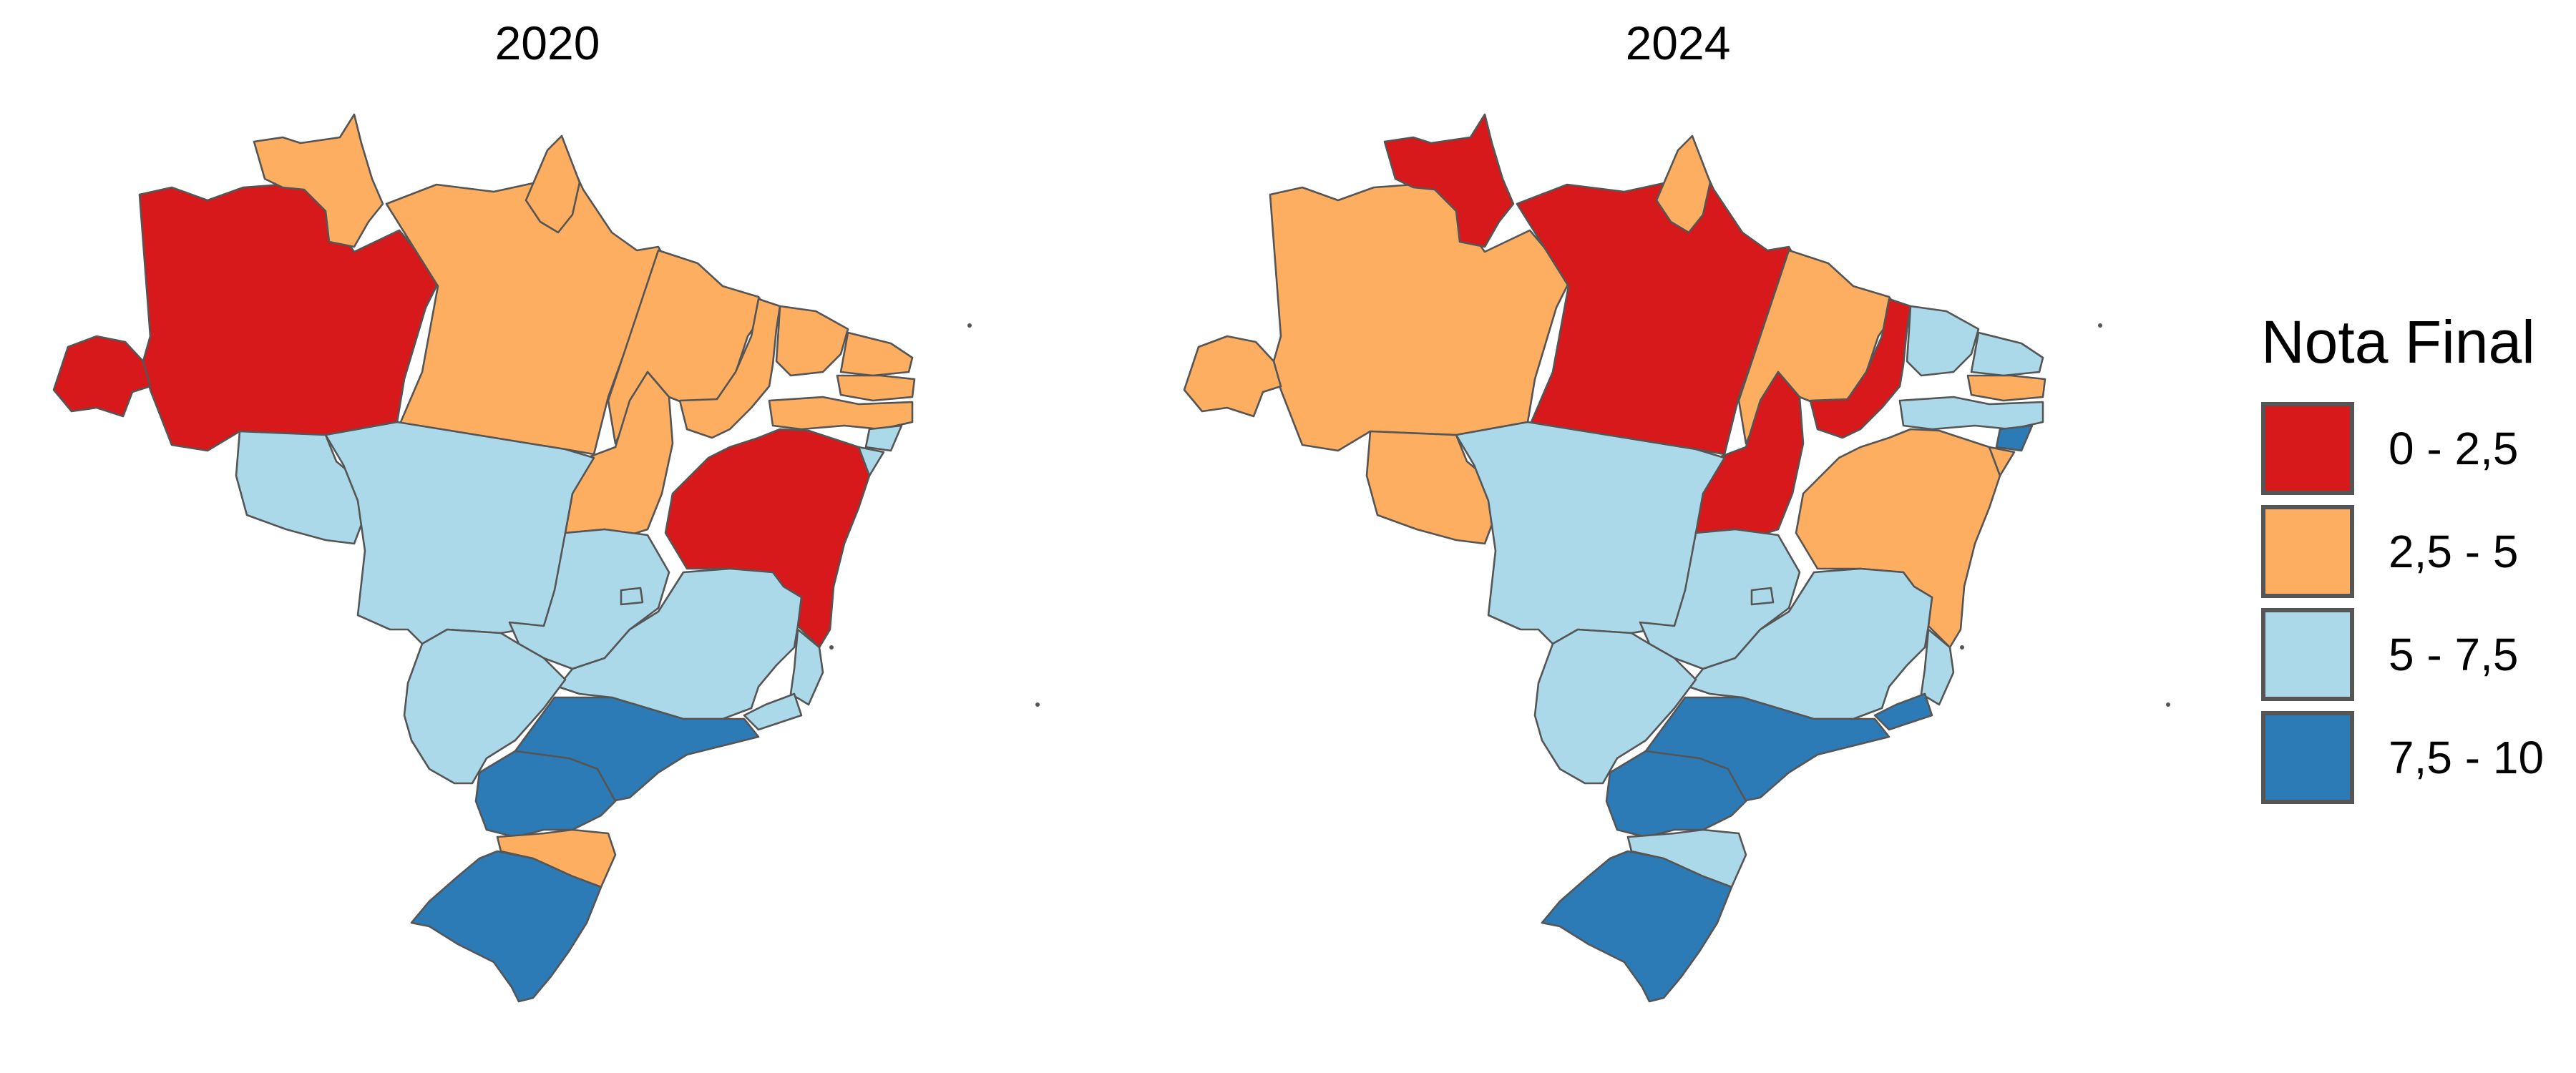  What do you see at coordinates (1762, 596) in the screenshot?
I see `state-df-2024` at bounding box center [1762, 596].